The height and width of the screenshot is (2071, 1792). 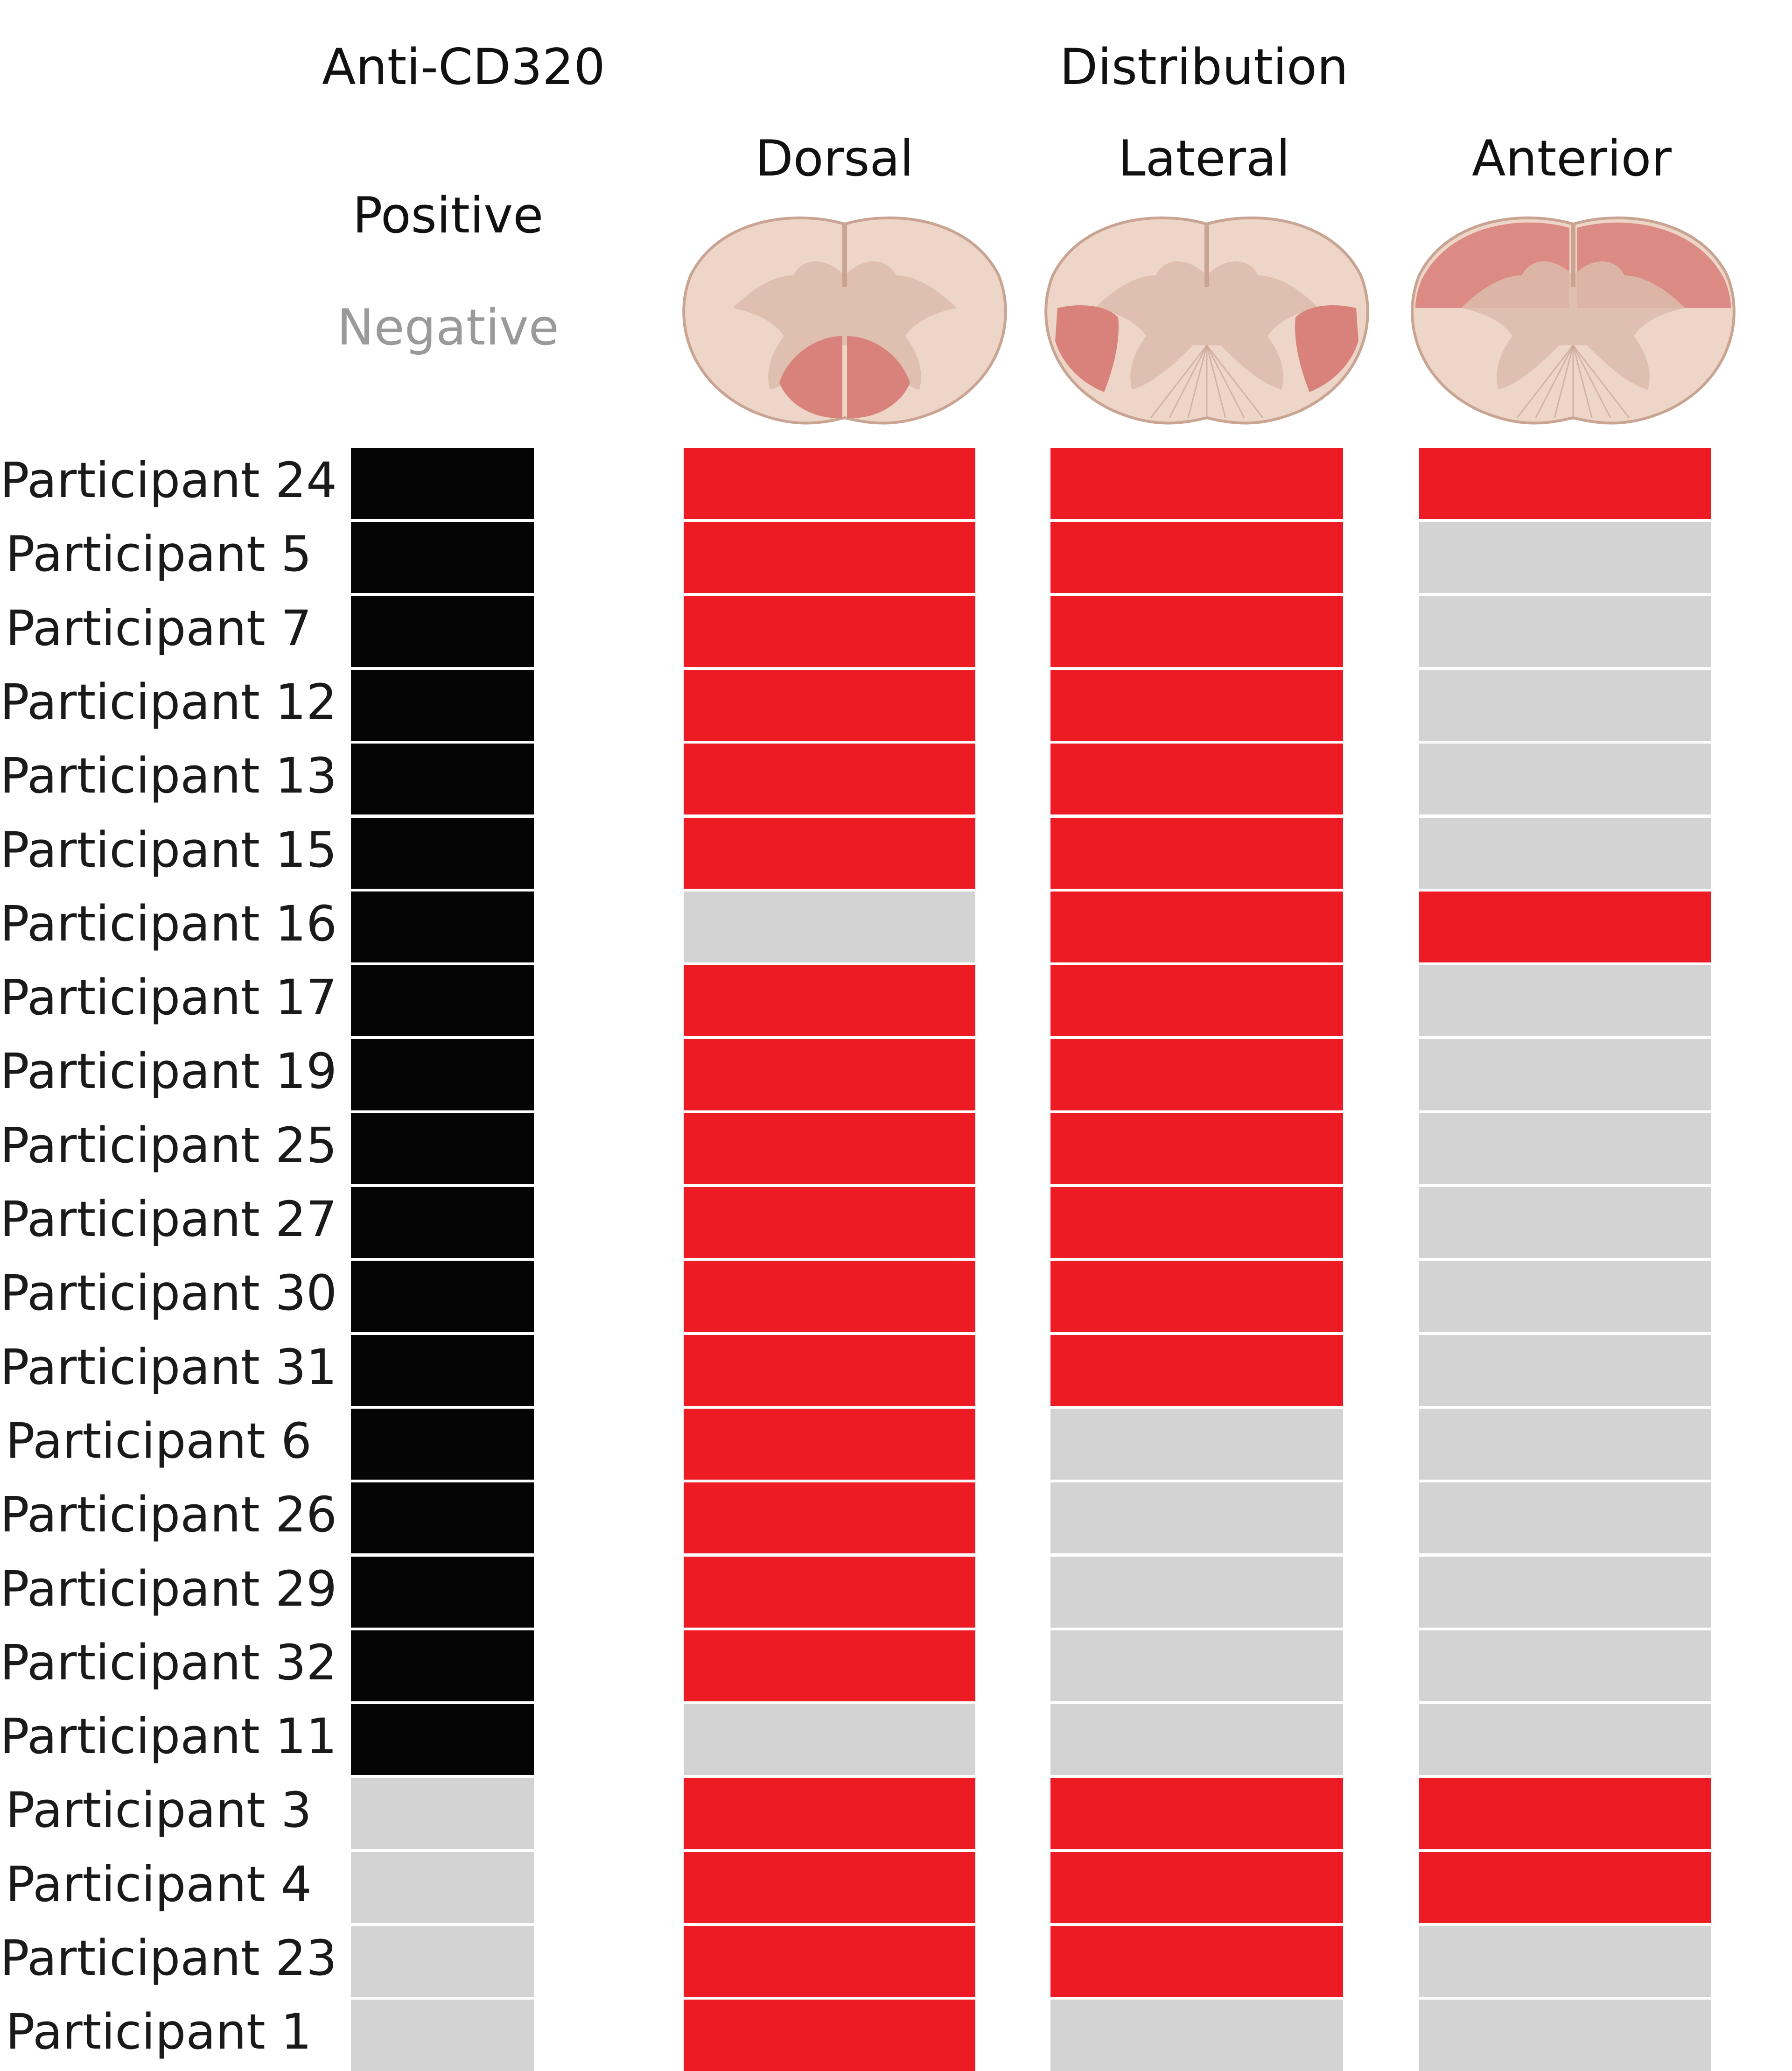 I want to click on row-label: Participant 30, so click(x=168, y=1293).